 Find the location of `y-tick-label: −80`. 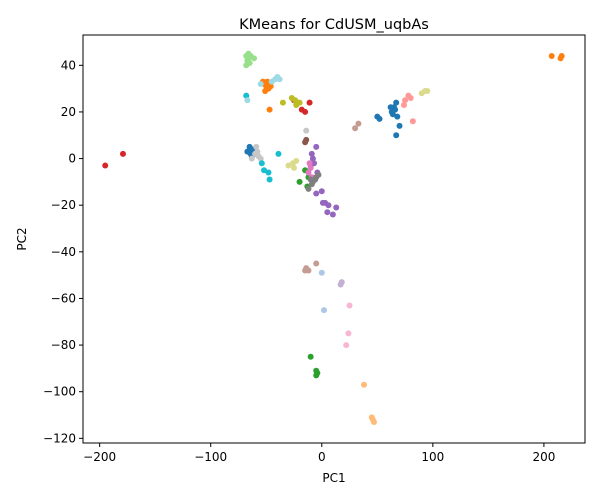

y-tick-label: −80 is located at coordinates (63, 345).